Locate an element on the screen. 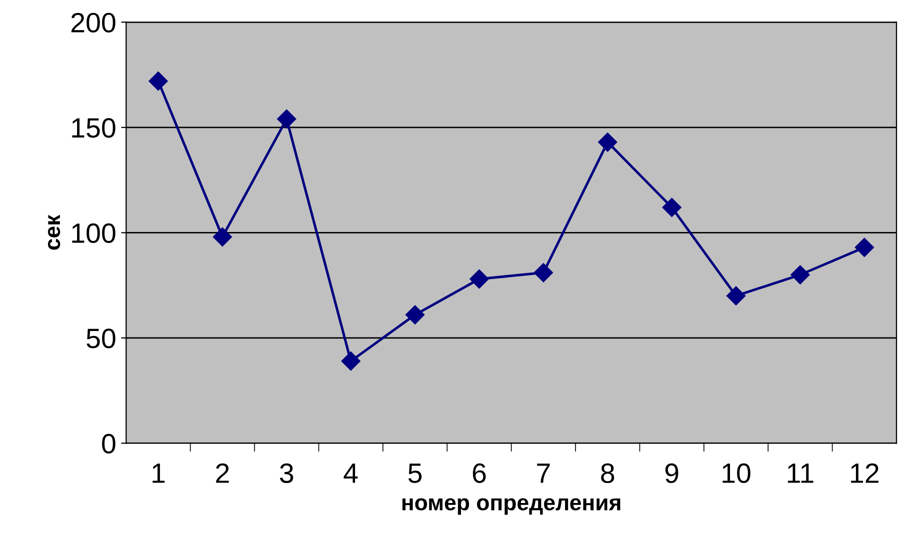  x-tick-label: 11 is located at coordinates (801, 473).